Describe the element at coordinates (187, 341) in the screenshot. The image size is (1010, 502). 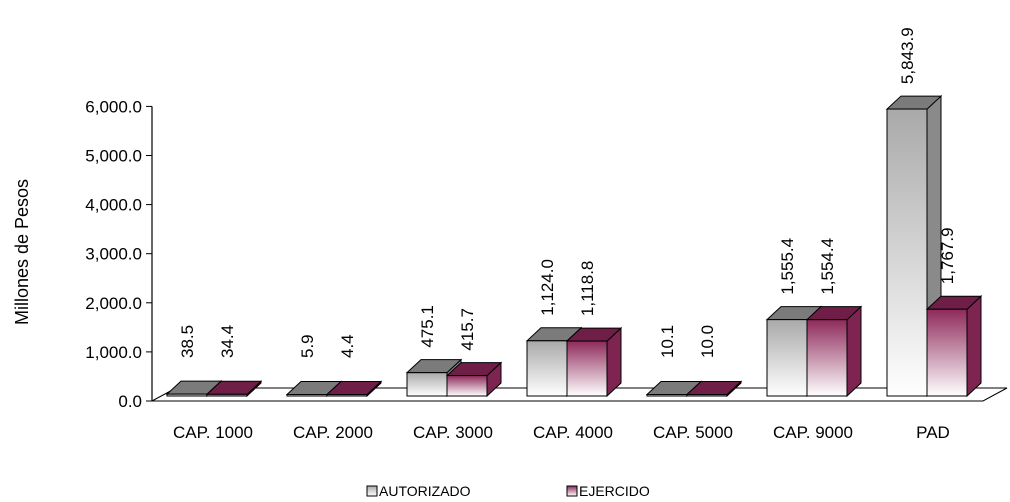
I see `data-label: 38.5` at that location.